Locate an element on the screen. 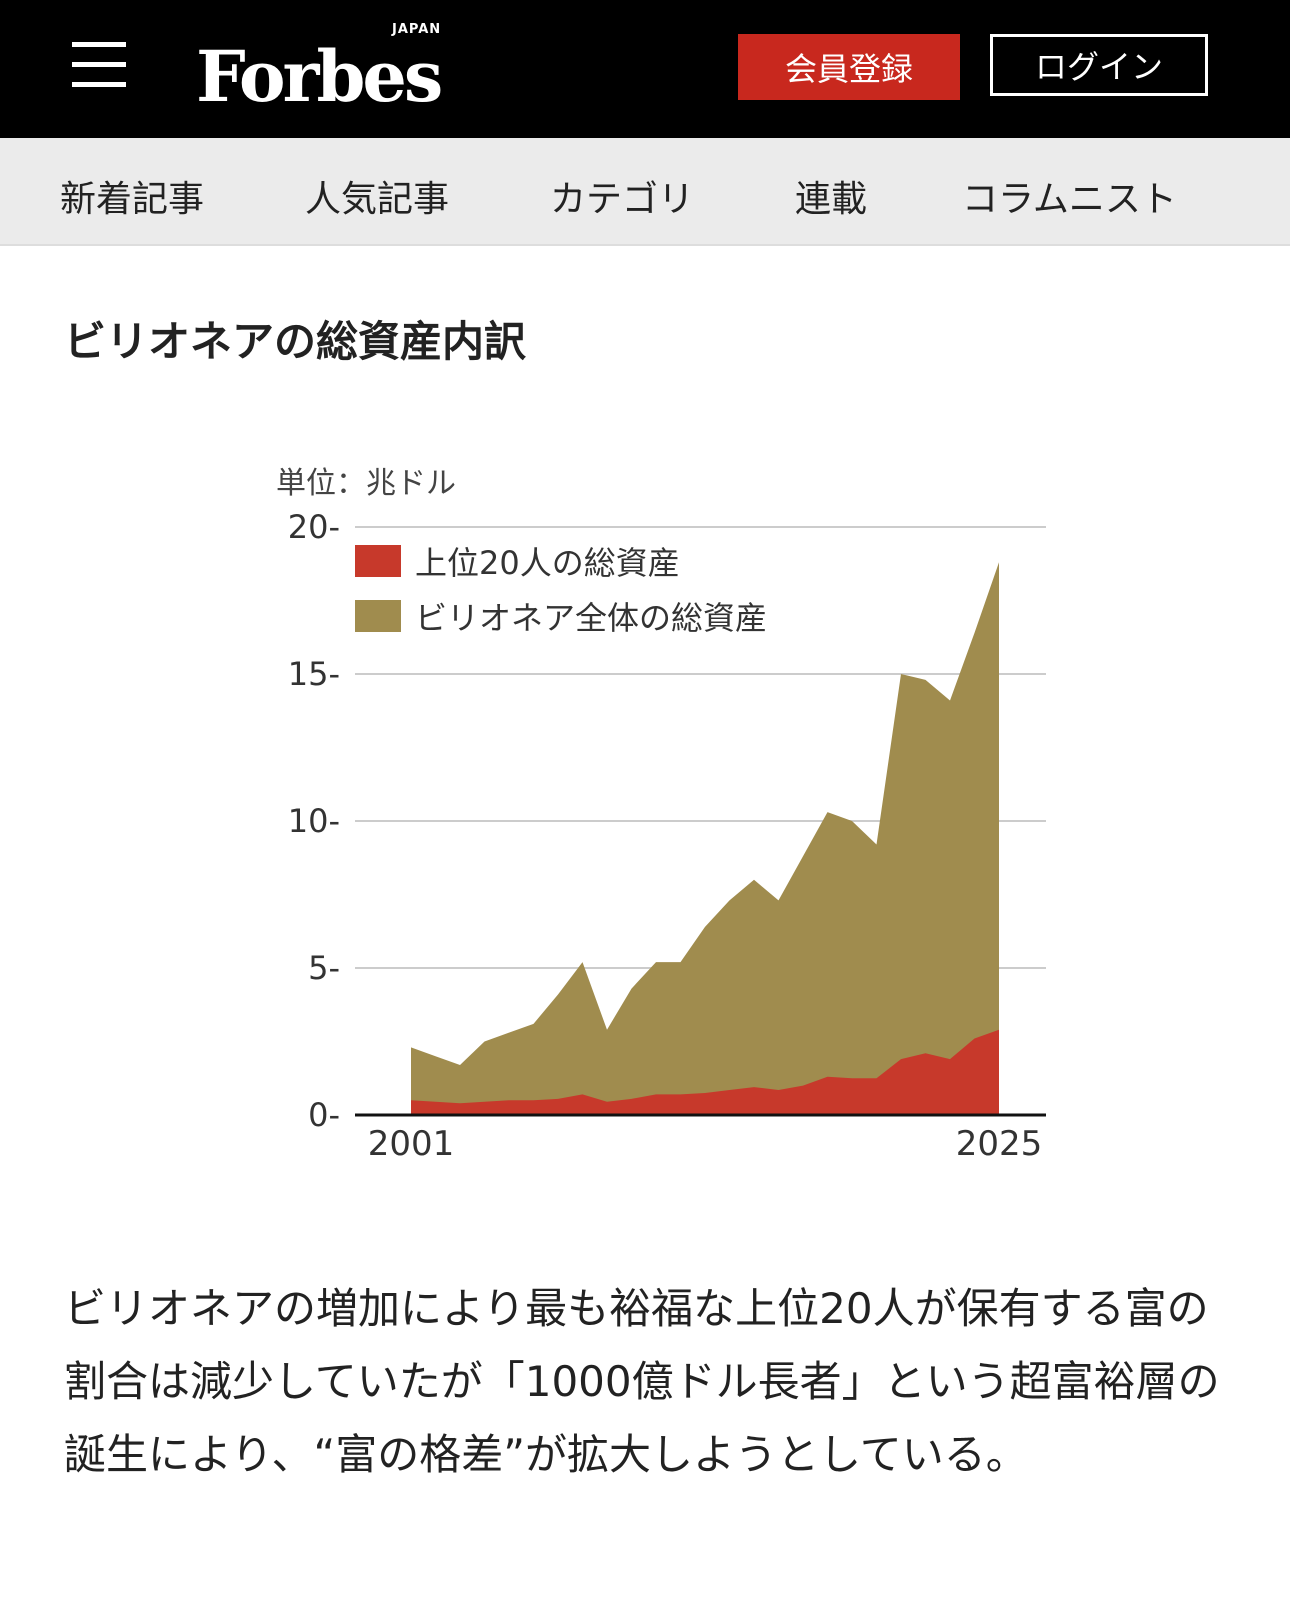 Image resolution: width=1290 pixels, height=1600 pixels. legend-label: 上位20人の総資産 is located at coordinates (547, 563).